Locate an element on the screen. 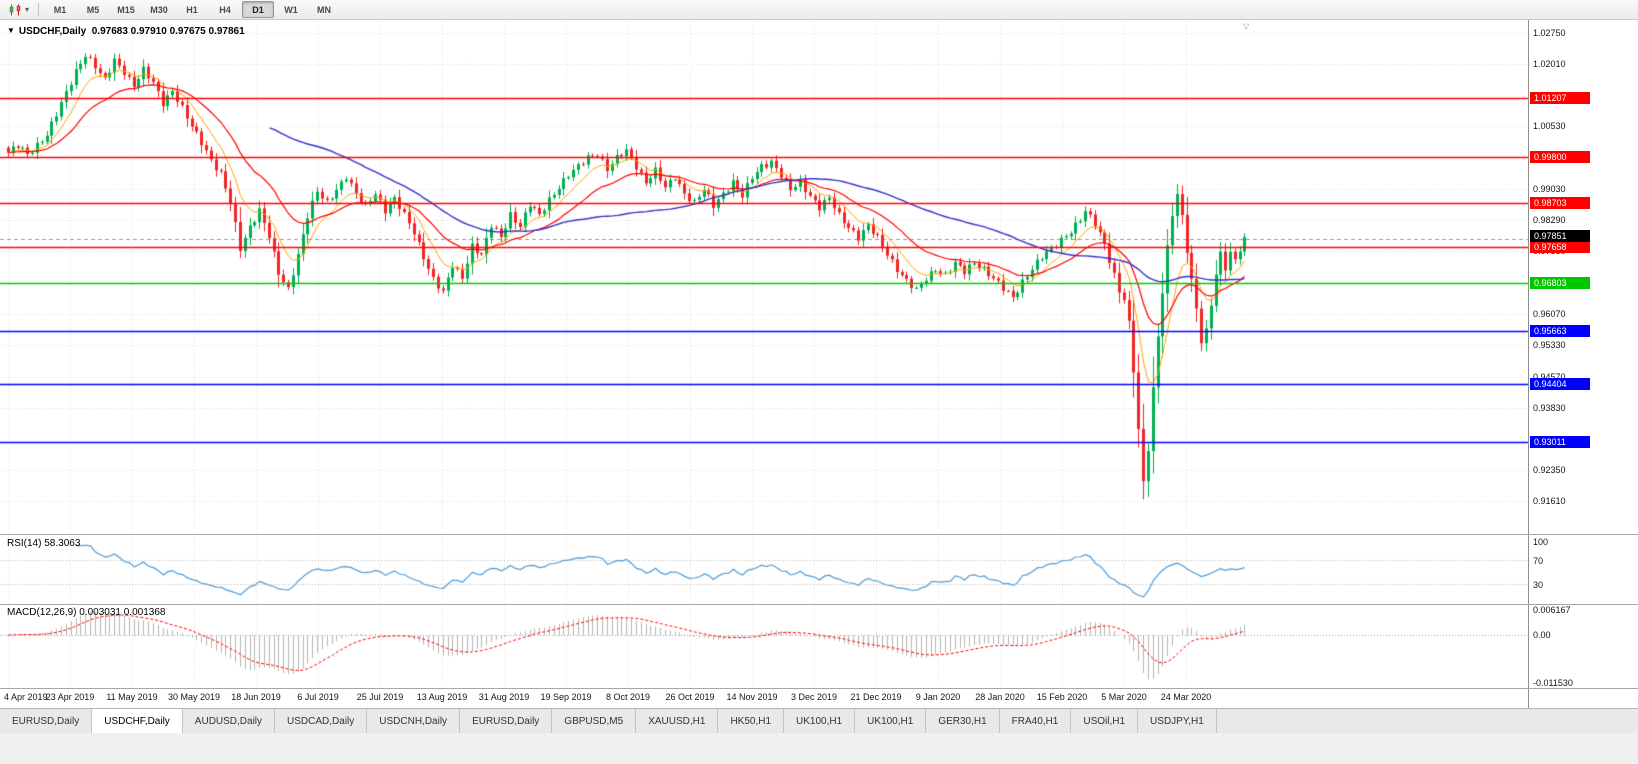 The image size is (1638, 764). time-axis-label: 14 Nov 2019 is located at coordinates (752, 697).